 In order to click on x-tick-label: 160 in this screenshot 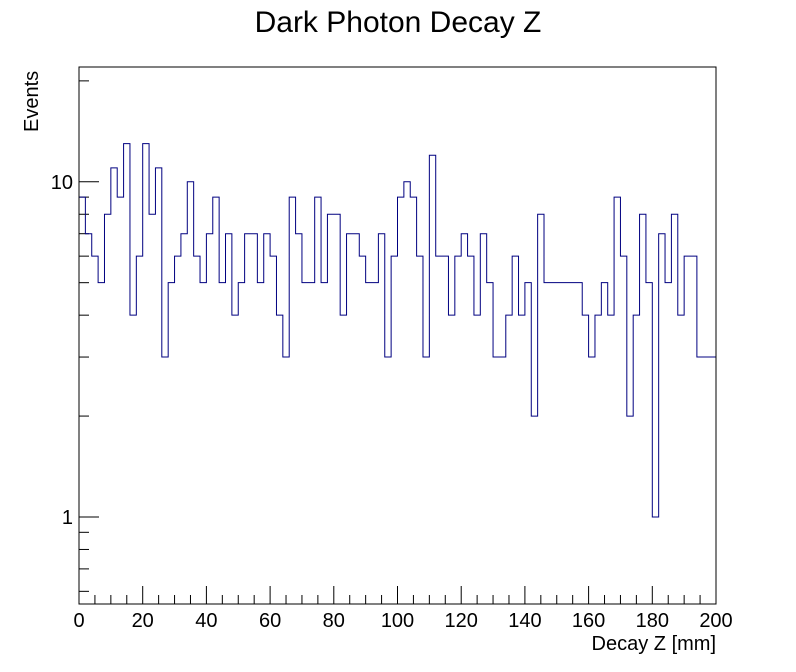, I will do `click(588, 621)`.